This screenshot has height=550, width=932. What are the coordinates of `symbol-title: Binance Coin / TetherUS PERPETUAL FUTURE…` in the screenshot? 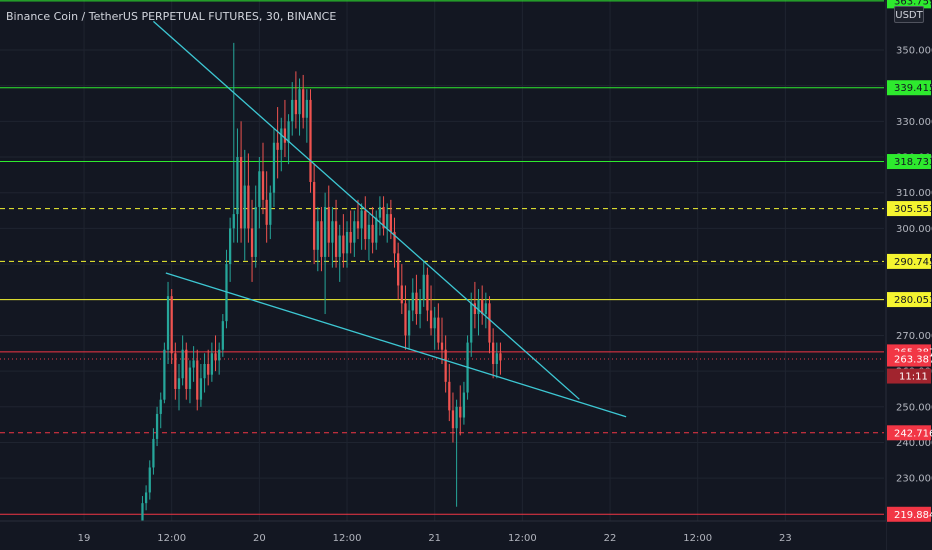 It's located at (171, 16).